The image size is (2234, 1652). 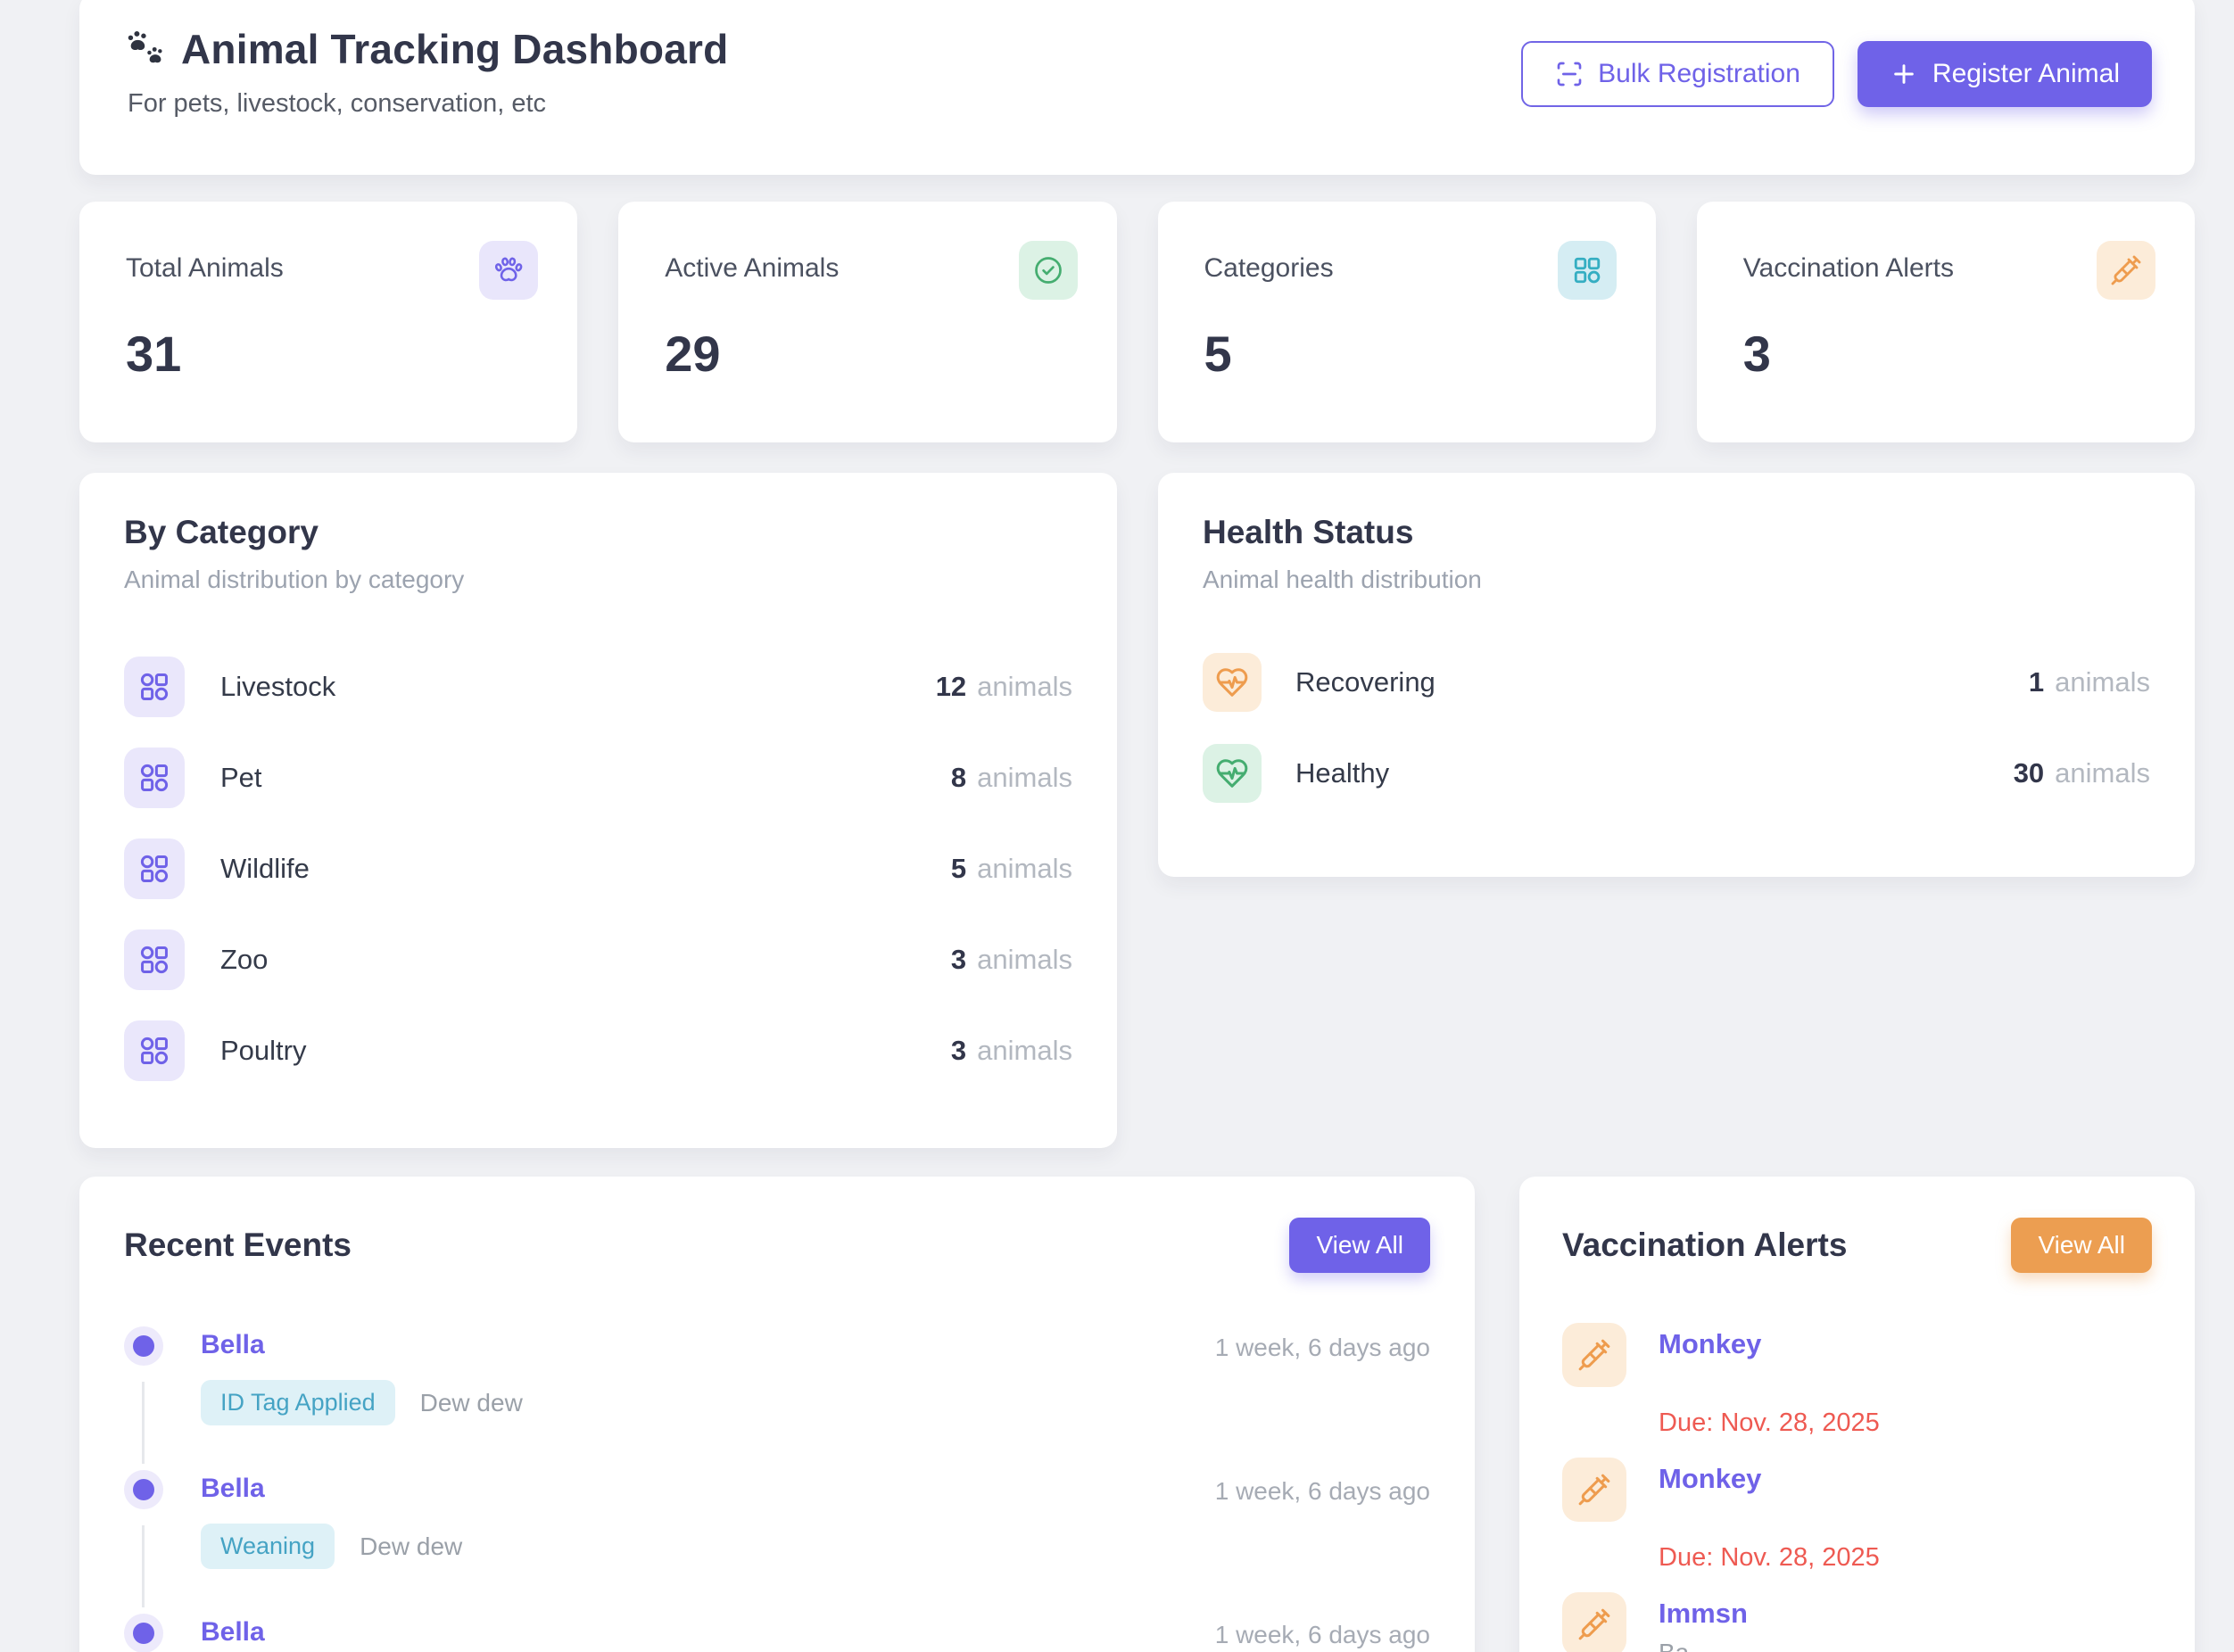 I want to click on health-status-list: Recovering 1 animals Healthy 30 animals, so click(x=1676, y=728).